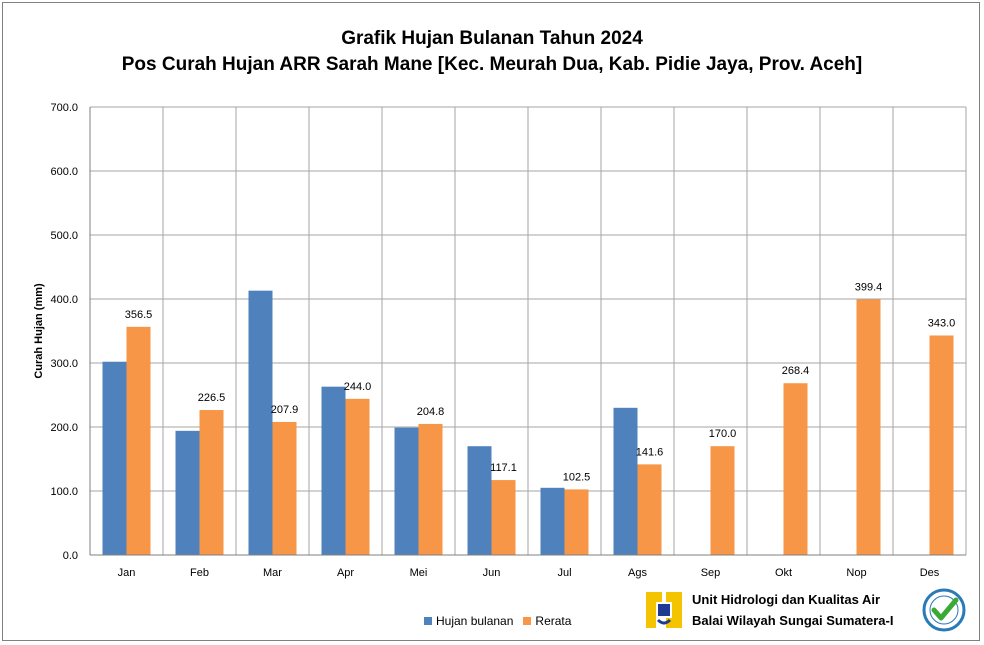 This screenshot has height=645, width=984. I want to click on y-tick-label: 100.0, so click(64, 492).